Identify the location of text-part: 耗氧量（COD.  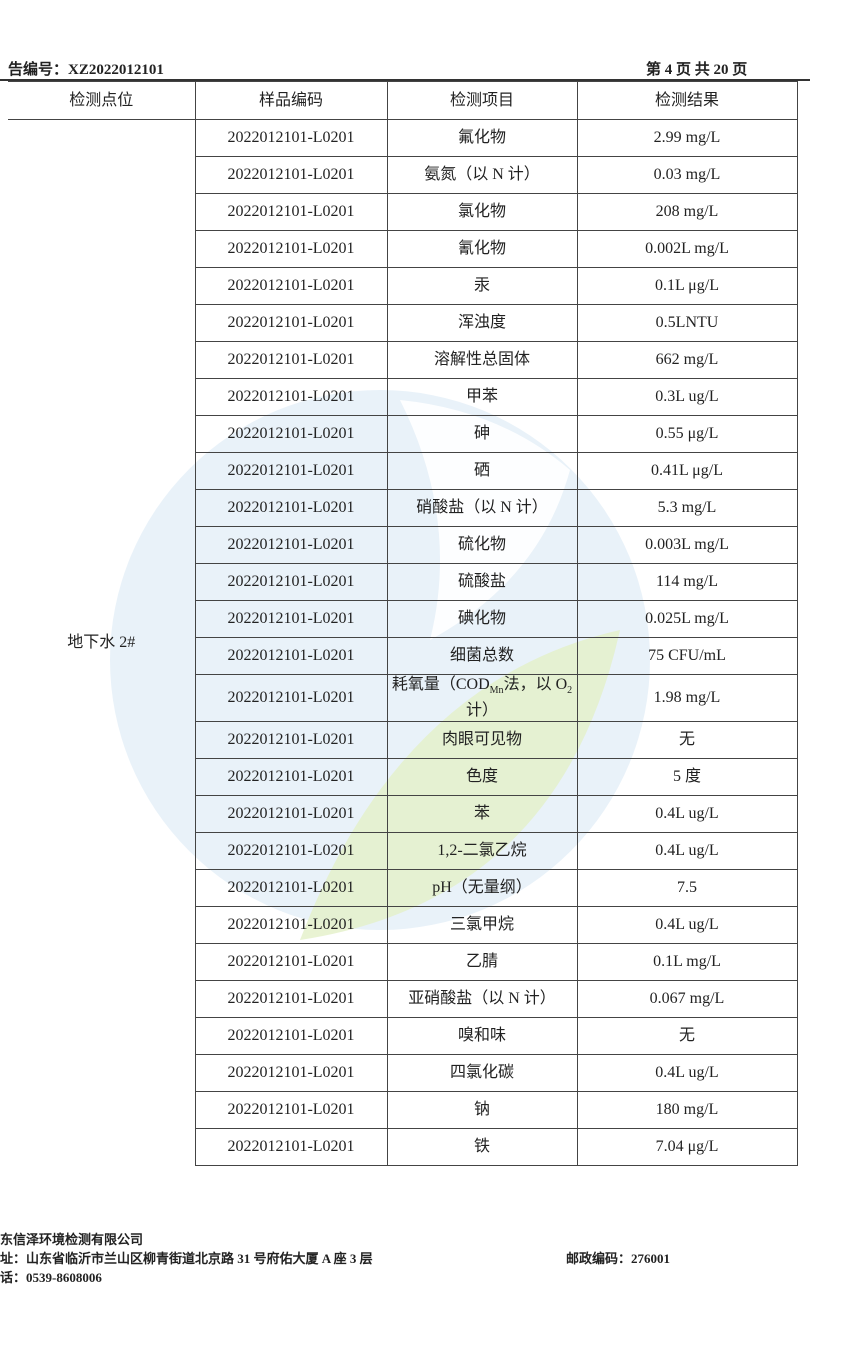
(440, 684).